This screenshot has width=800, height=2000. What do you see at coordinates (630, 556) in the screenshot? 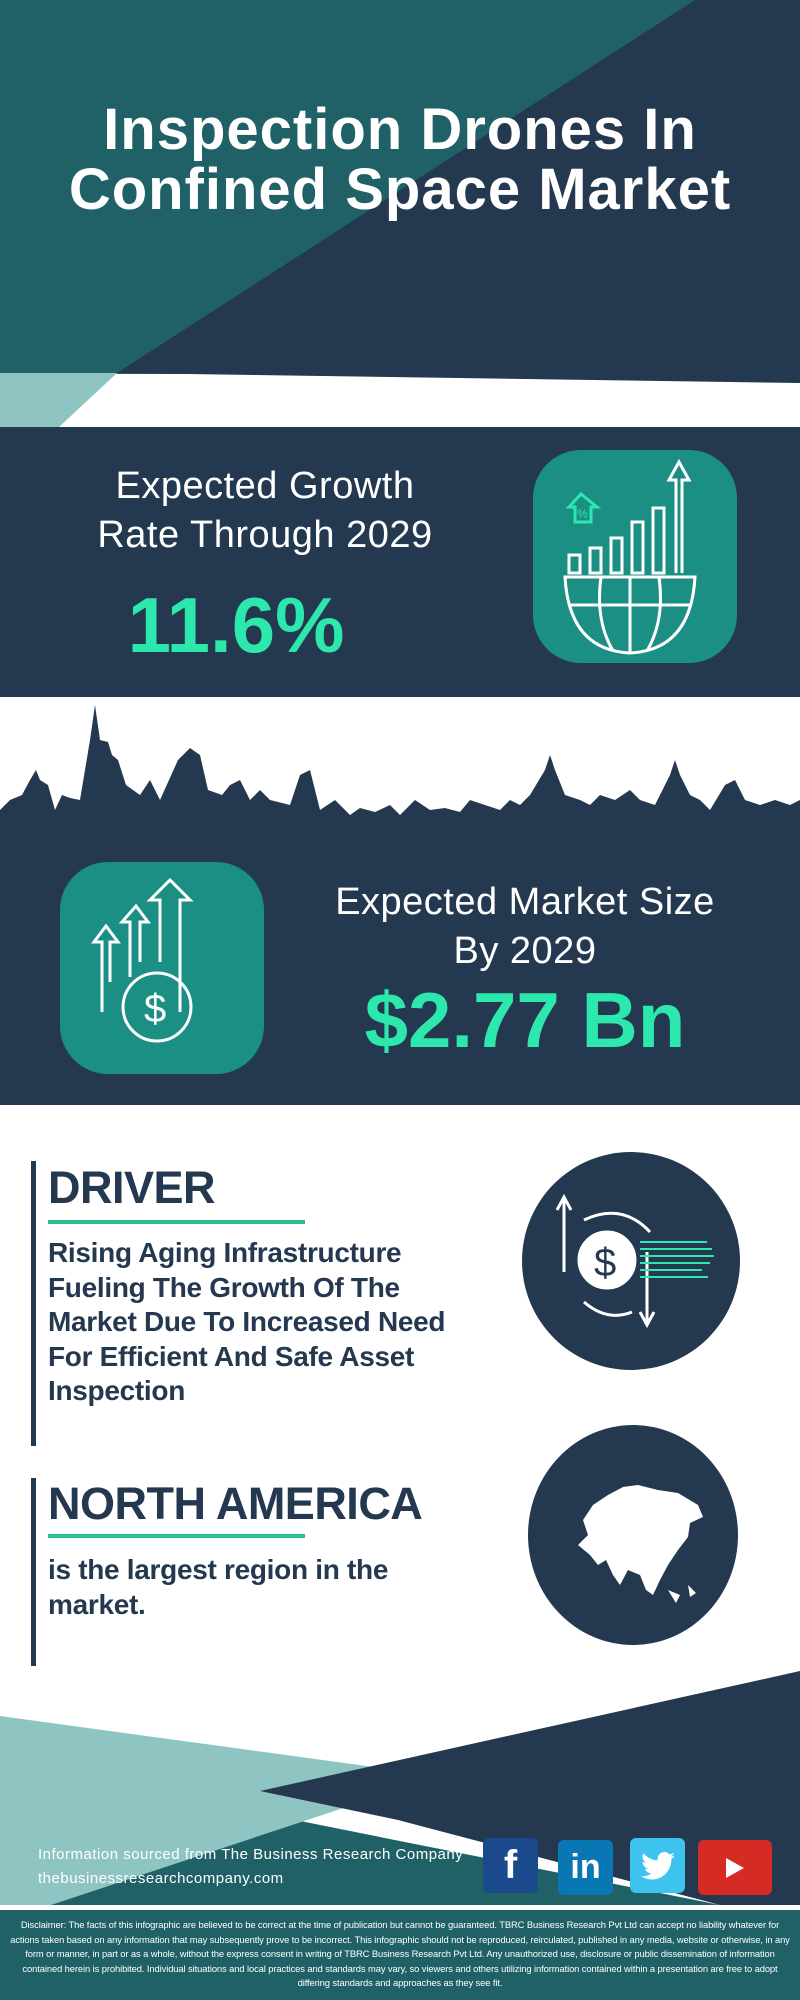
I see `growth-chart-globe-icon: %` at bounding box center [630, 556].